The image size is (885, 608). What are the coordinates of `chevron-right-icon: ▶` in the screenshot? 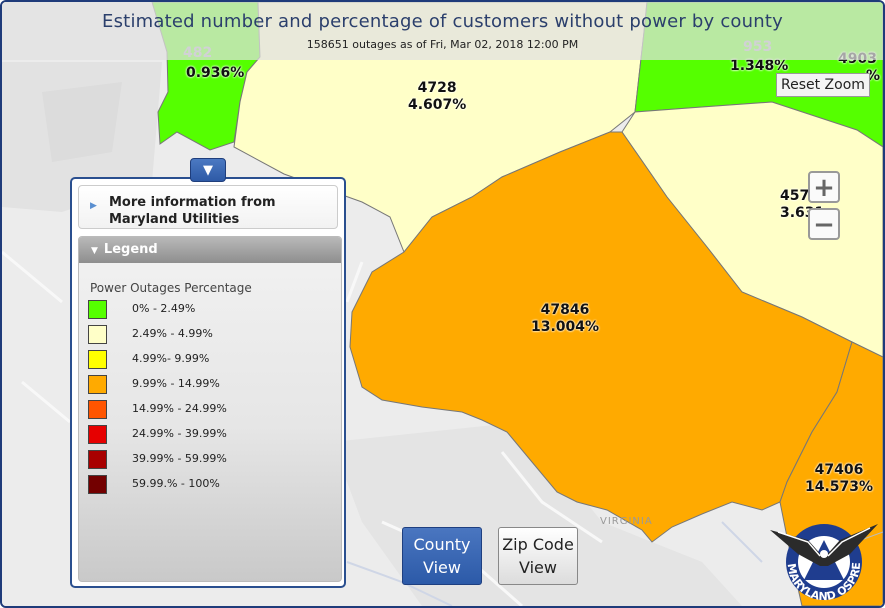 It's located at (93, 206).